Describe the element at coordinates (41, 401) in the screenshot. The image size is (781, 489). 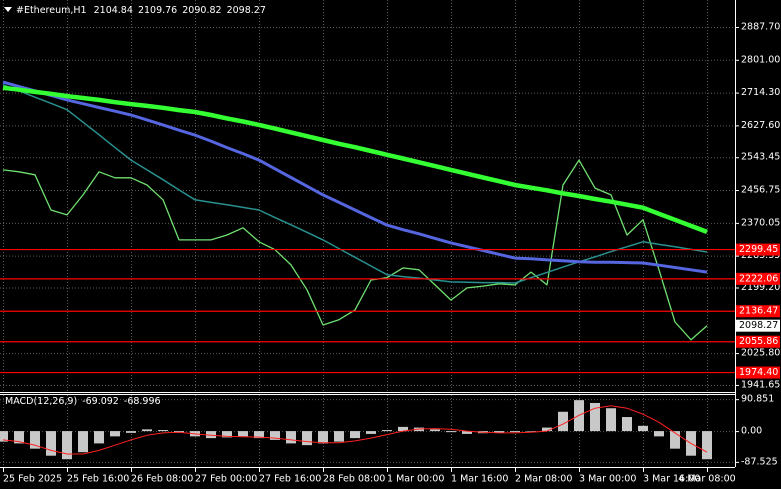
I see `macd-title: MACD(12,26,9)` at that location.